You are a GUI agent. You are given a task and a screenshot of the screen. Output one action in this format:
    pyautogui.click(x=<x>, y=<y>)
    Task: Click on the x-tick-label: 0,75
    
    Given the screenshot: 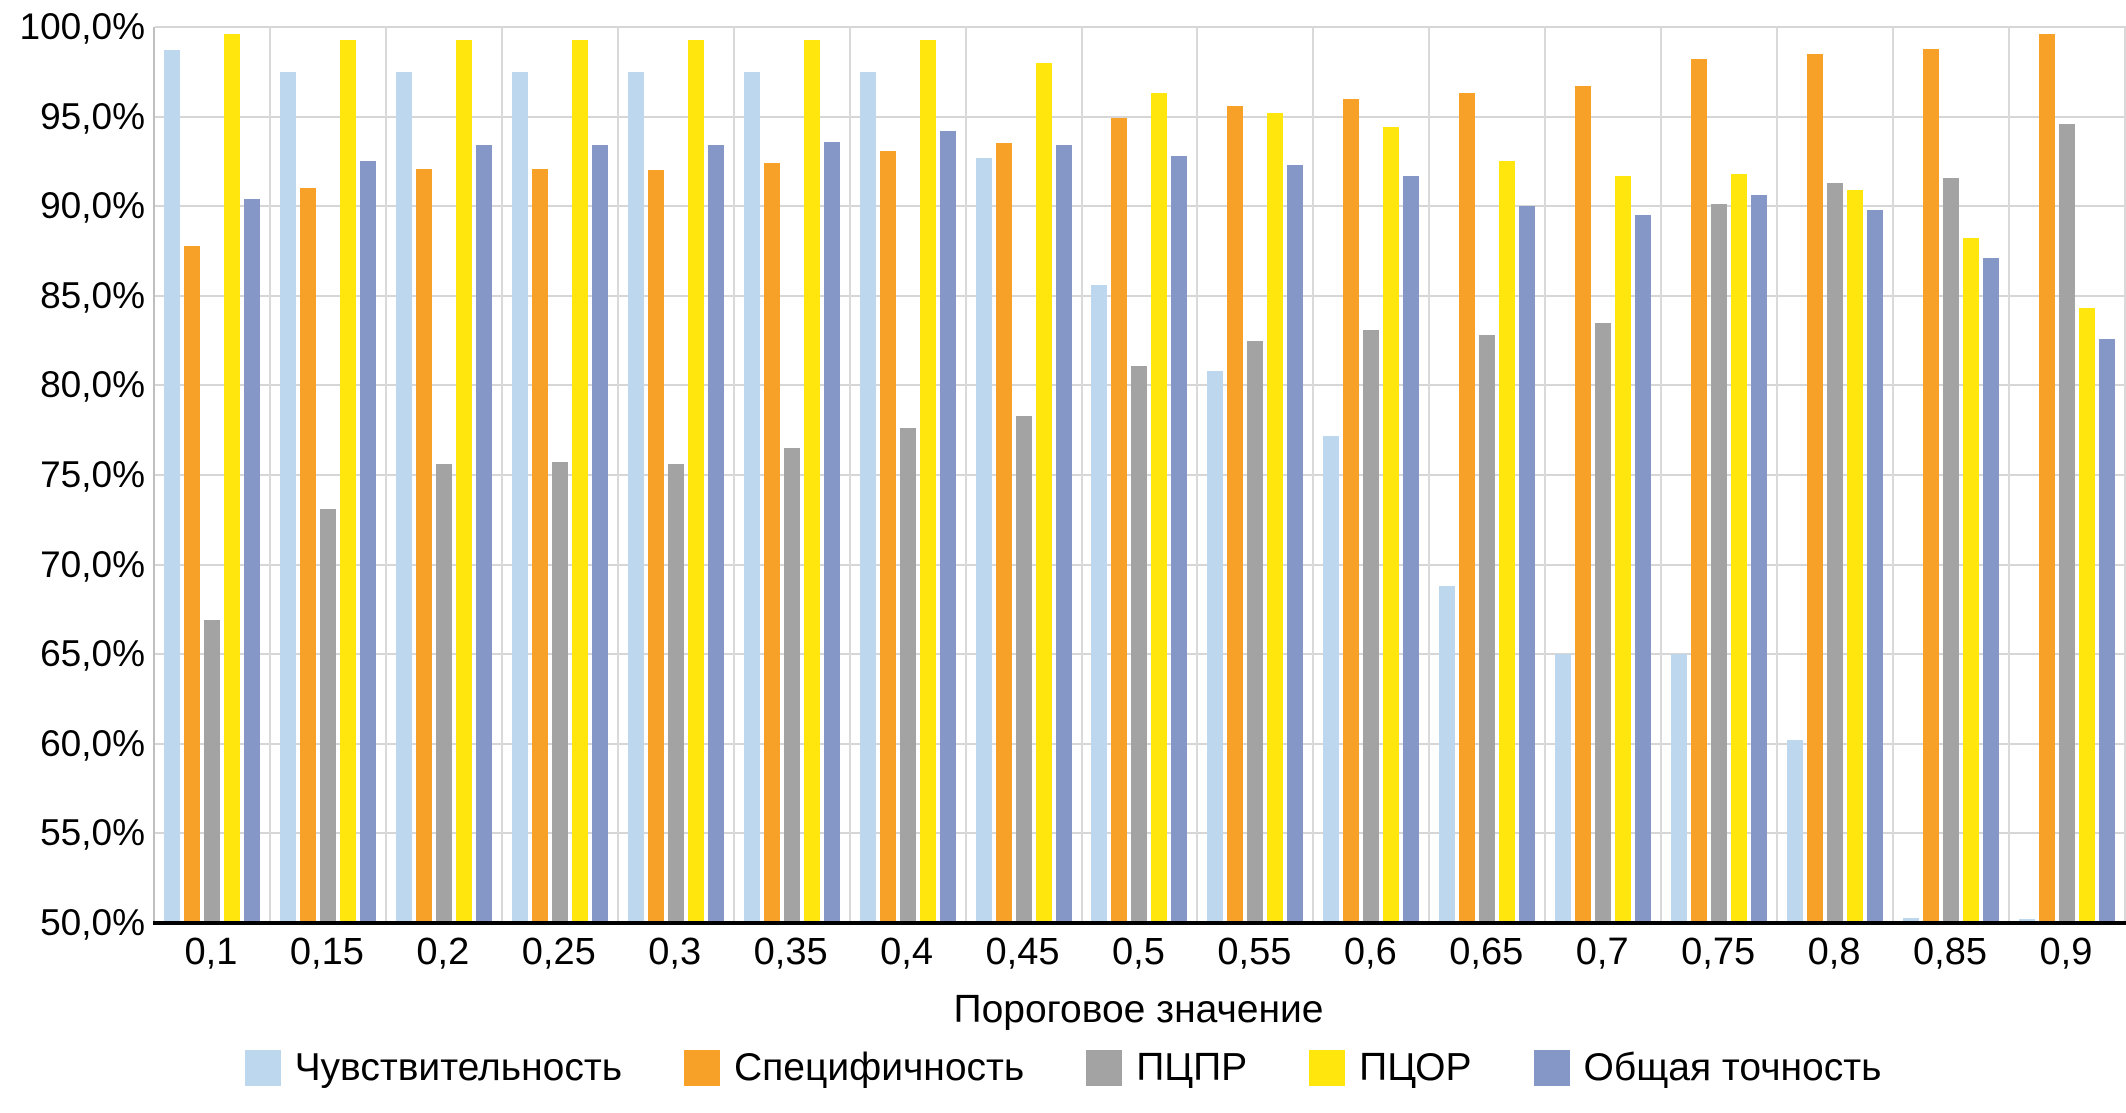 What is the action you would take?
    pyautogui.click(x=1718, y=952)
    